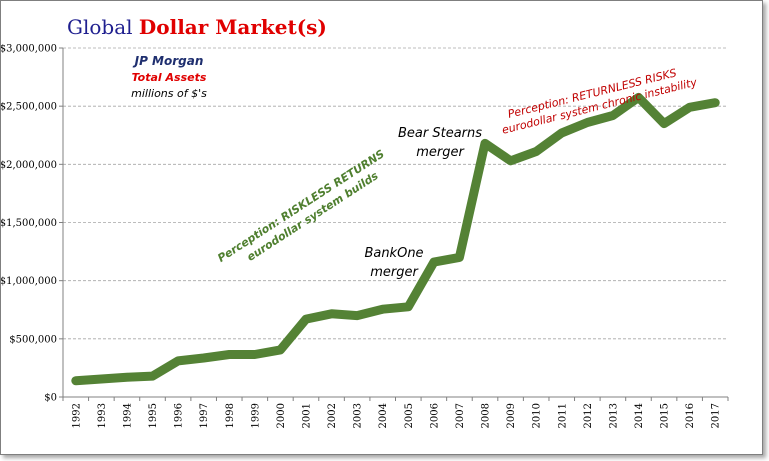  What do you see at coordinates (127, 415) in the screenshot?
I see `tick-label-x-1994: 1994` at bounding box center [127, 415].